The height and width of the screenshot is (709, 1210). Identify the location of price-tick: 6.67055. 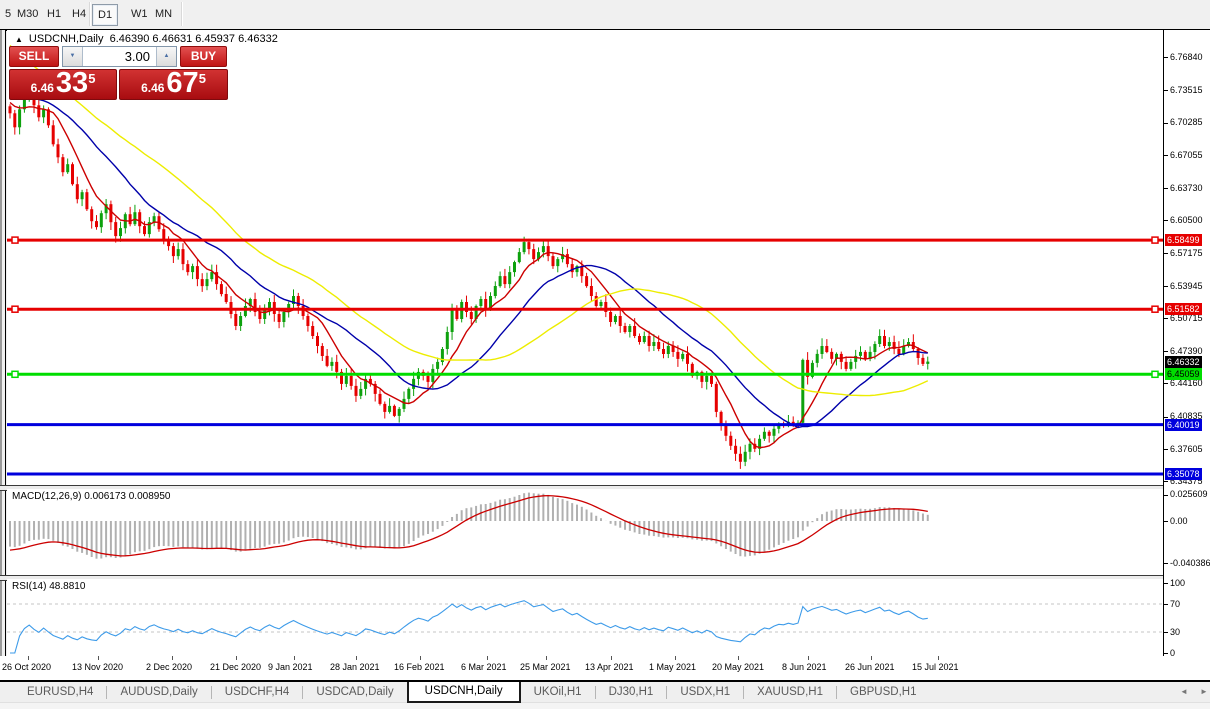
(1183, 155).